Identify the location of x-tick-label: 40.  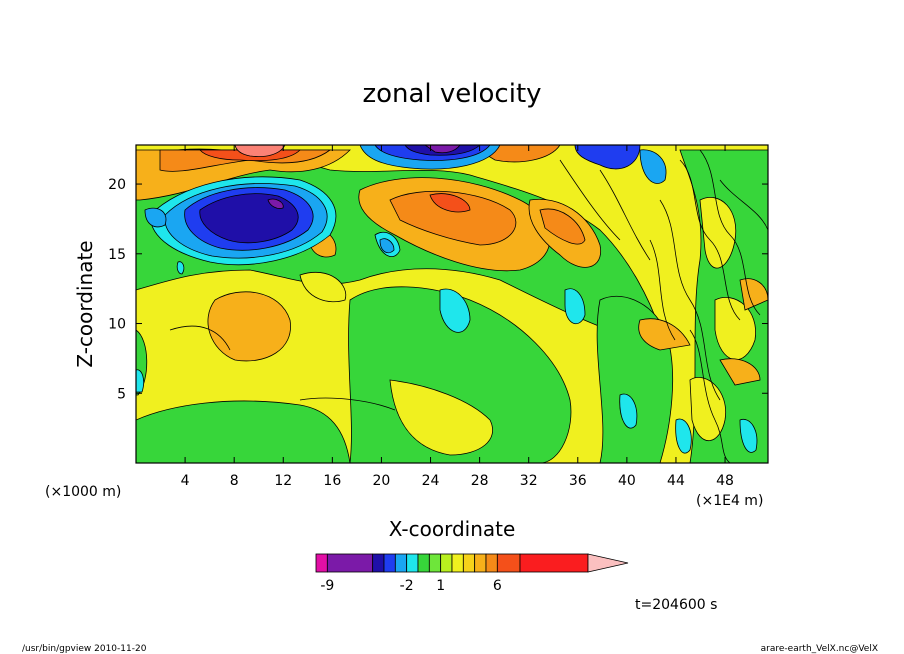
(627, 481).